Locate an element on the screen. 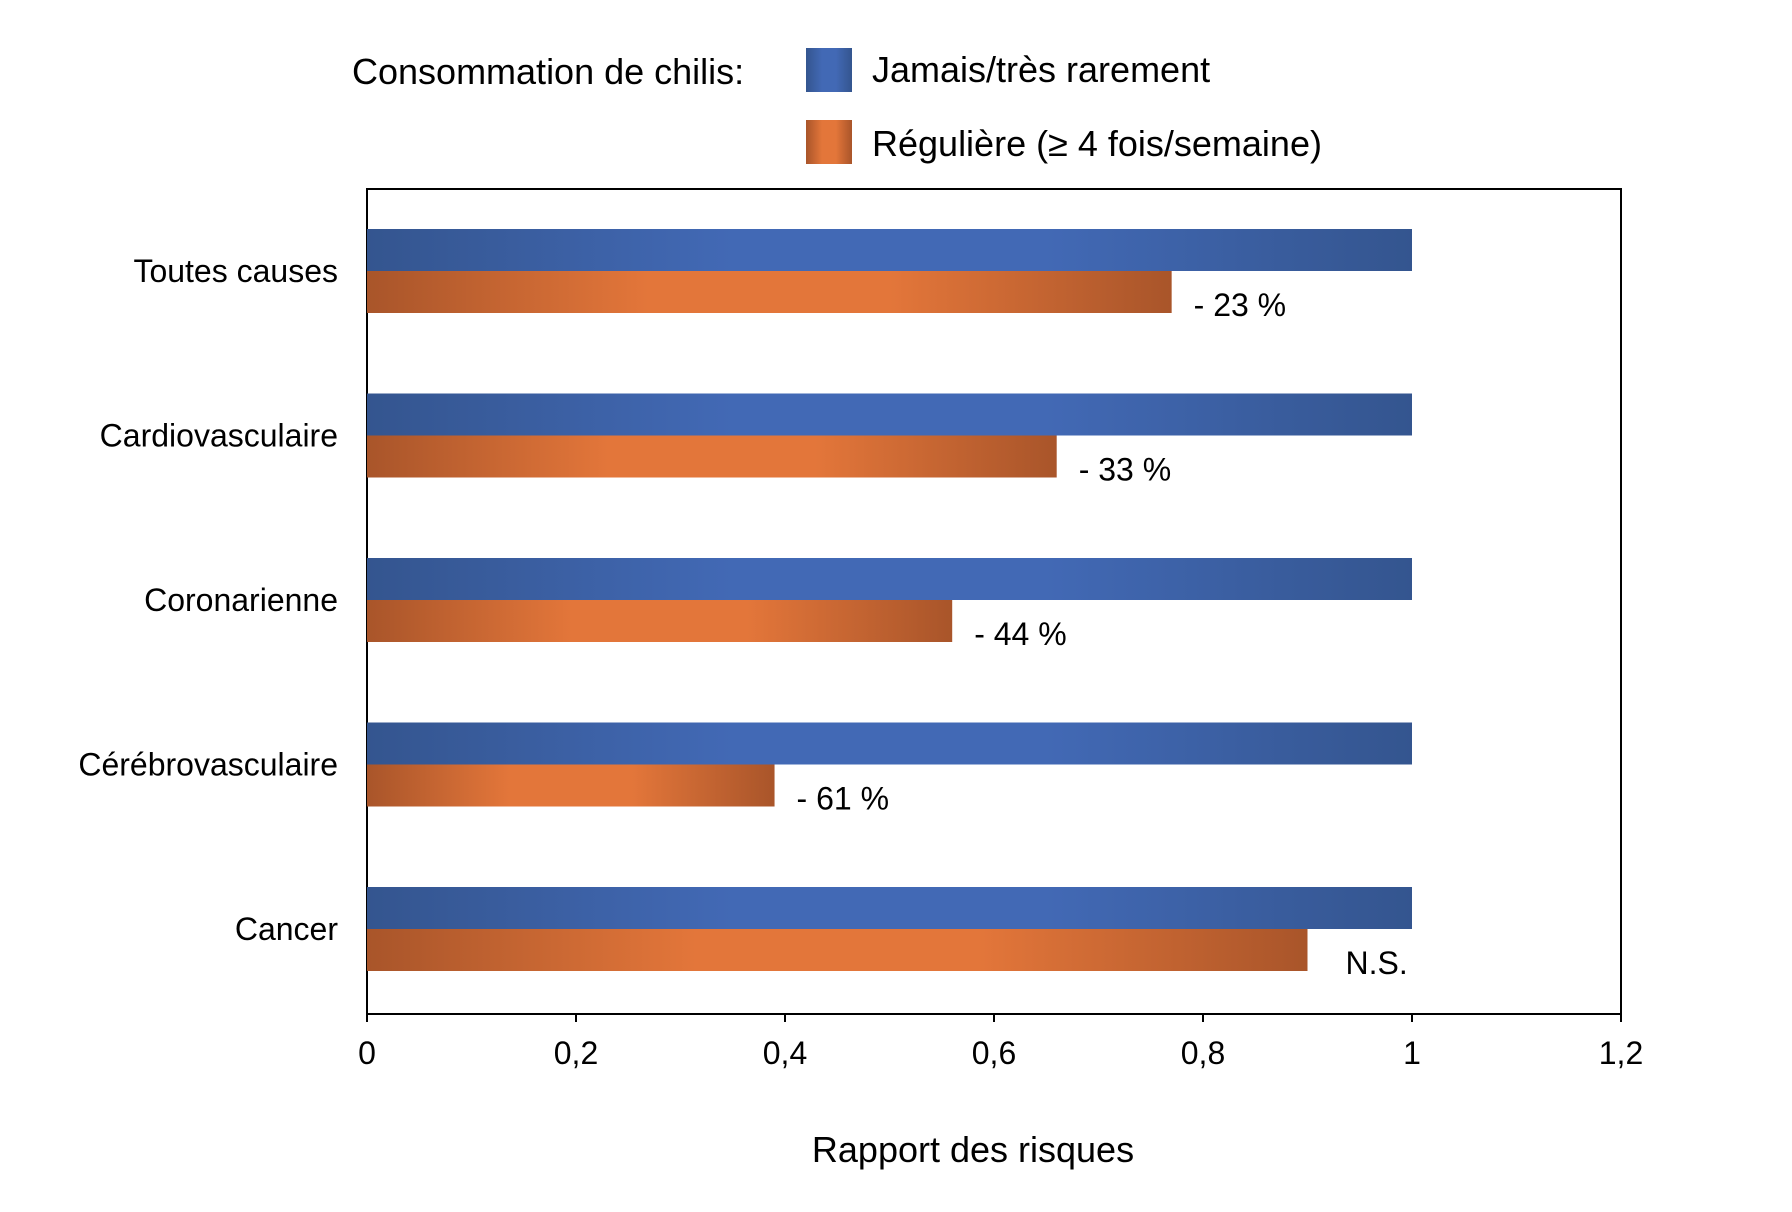  legend-label-series-1: Régulière (≥ 4 fois/semaine) is located at coordinates (1097, 143).